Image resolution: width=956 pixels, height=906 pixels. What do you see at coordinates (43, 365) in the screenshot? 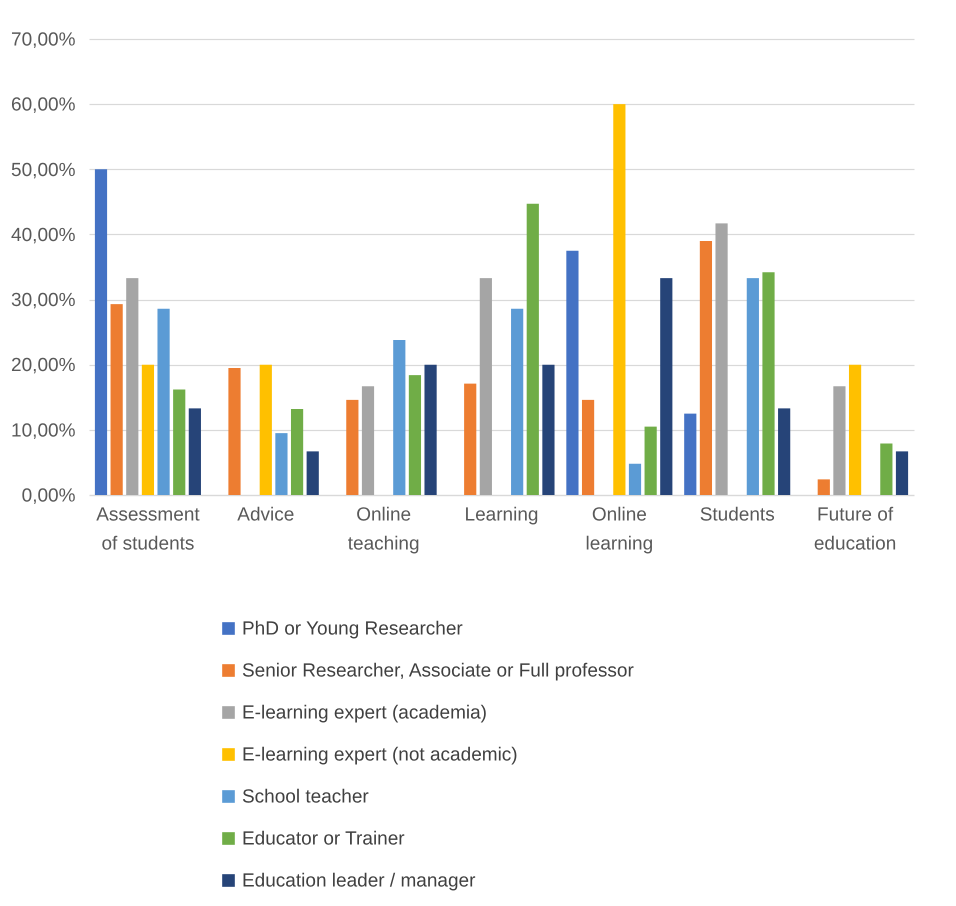
I see `y-tick-label: 20,00%` at bounding box center [43, 365].